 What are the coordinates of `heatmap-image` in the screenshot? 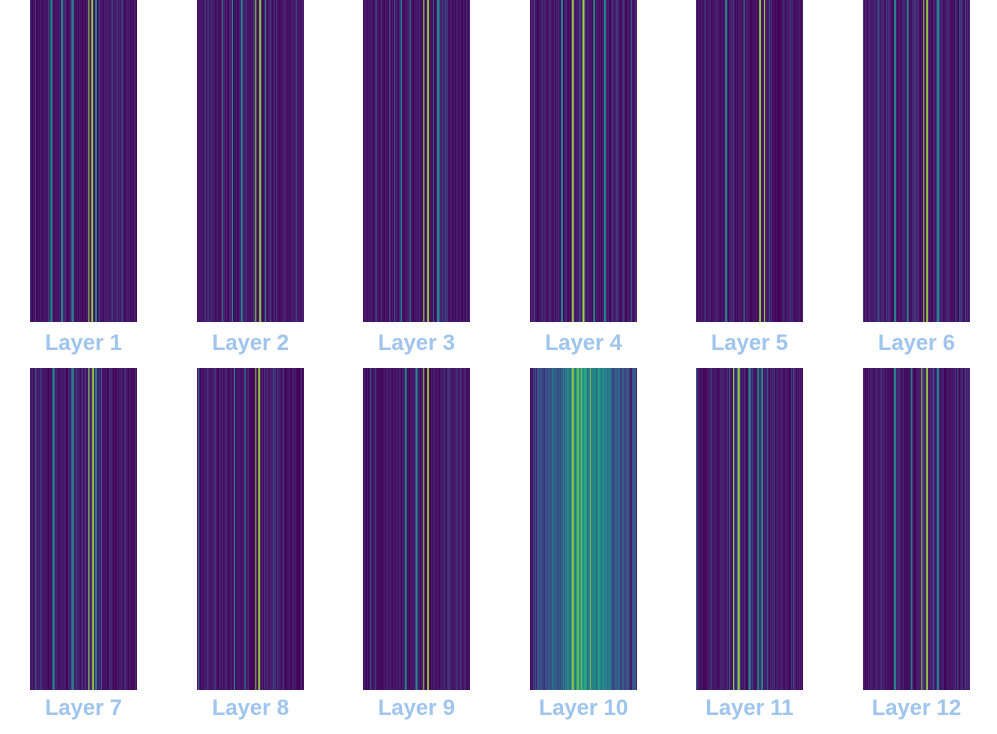 It's located at (83, 529).